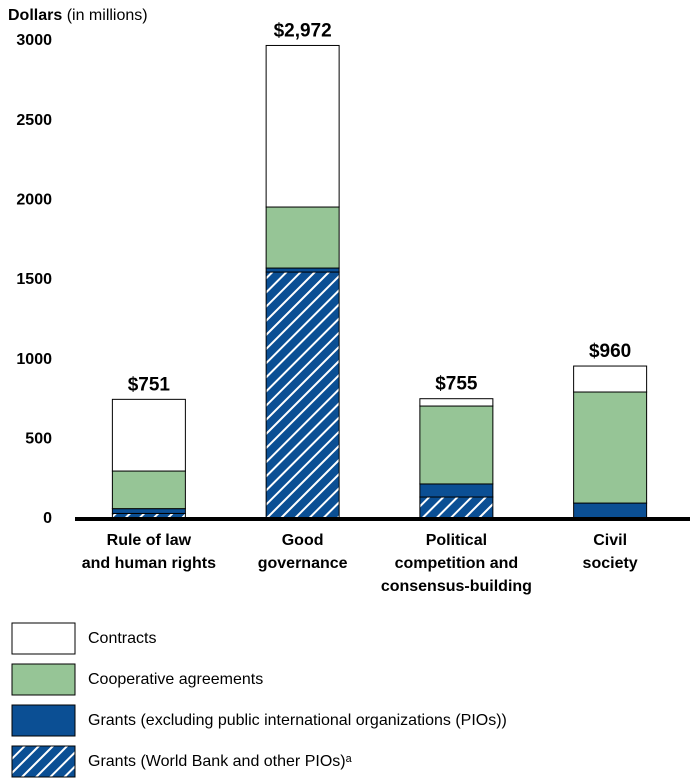 The height and width of the screenshot is (778, 690). I want to click on y-tick-label: 500, so click(38, 439).